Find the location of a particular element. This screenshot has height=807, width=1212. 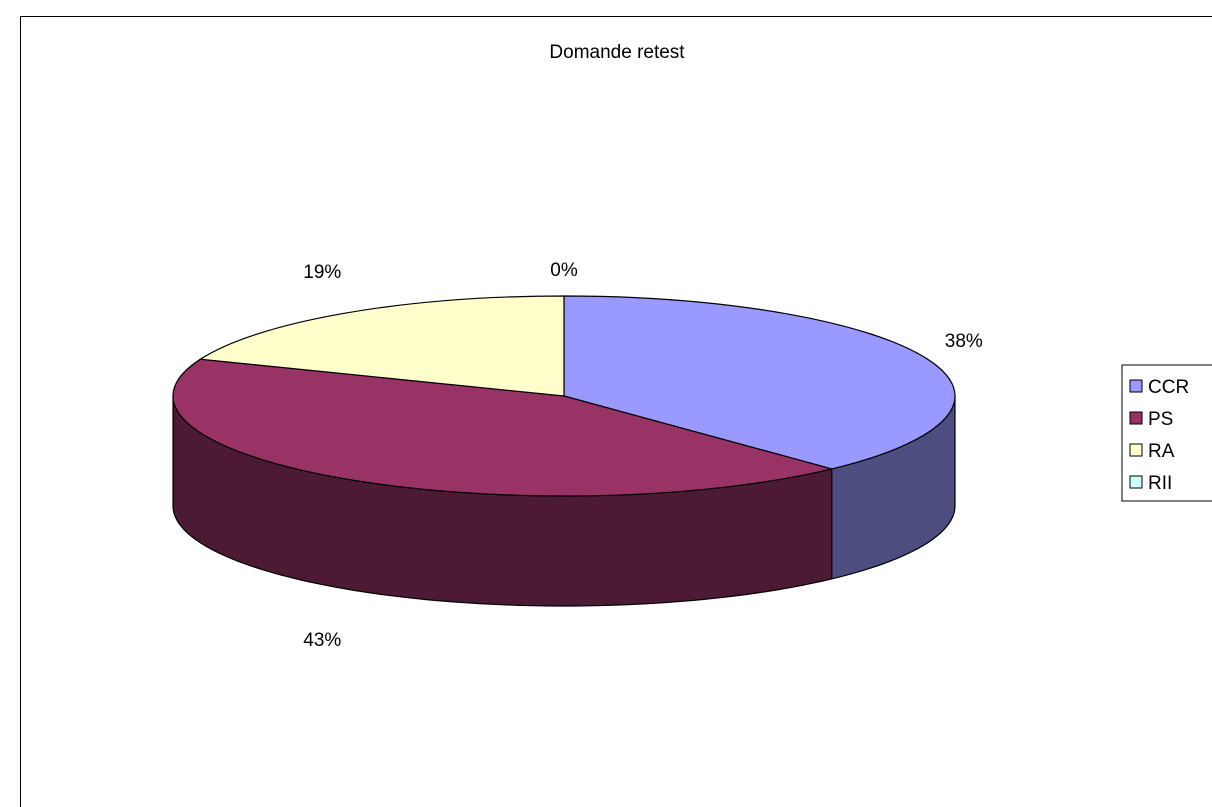

data-label-ps: 43% is located at coordinates (322, 640).